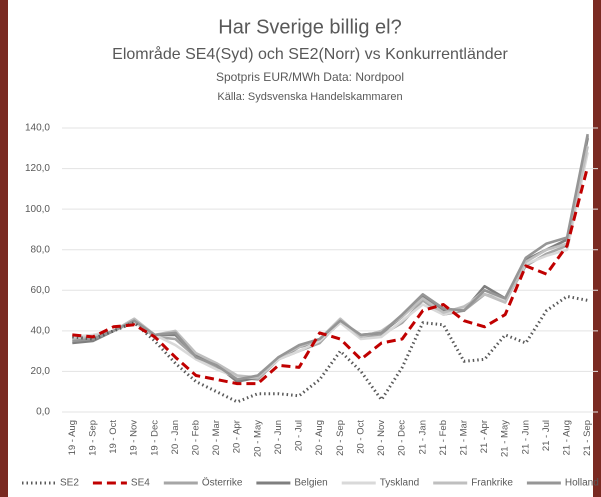  Describe the element at coordinates (402, 438) in the screenshot. I see `x-tick-label: 20 - Dec` at that location.